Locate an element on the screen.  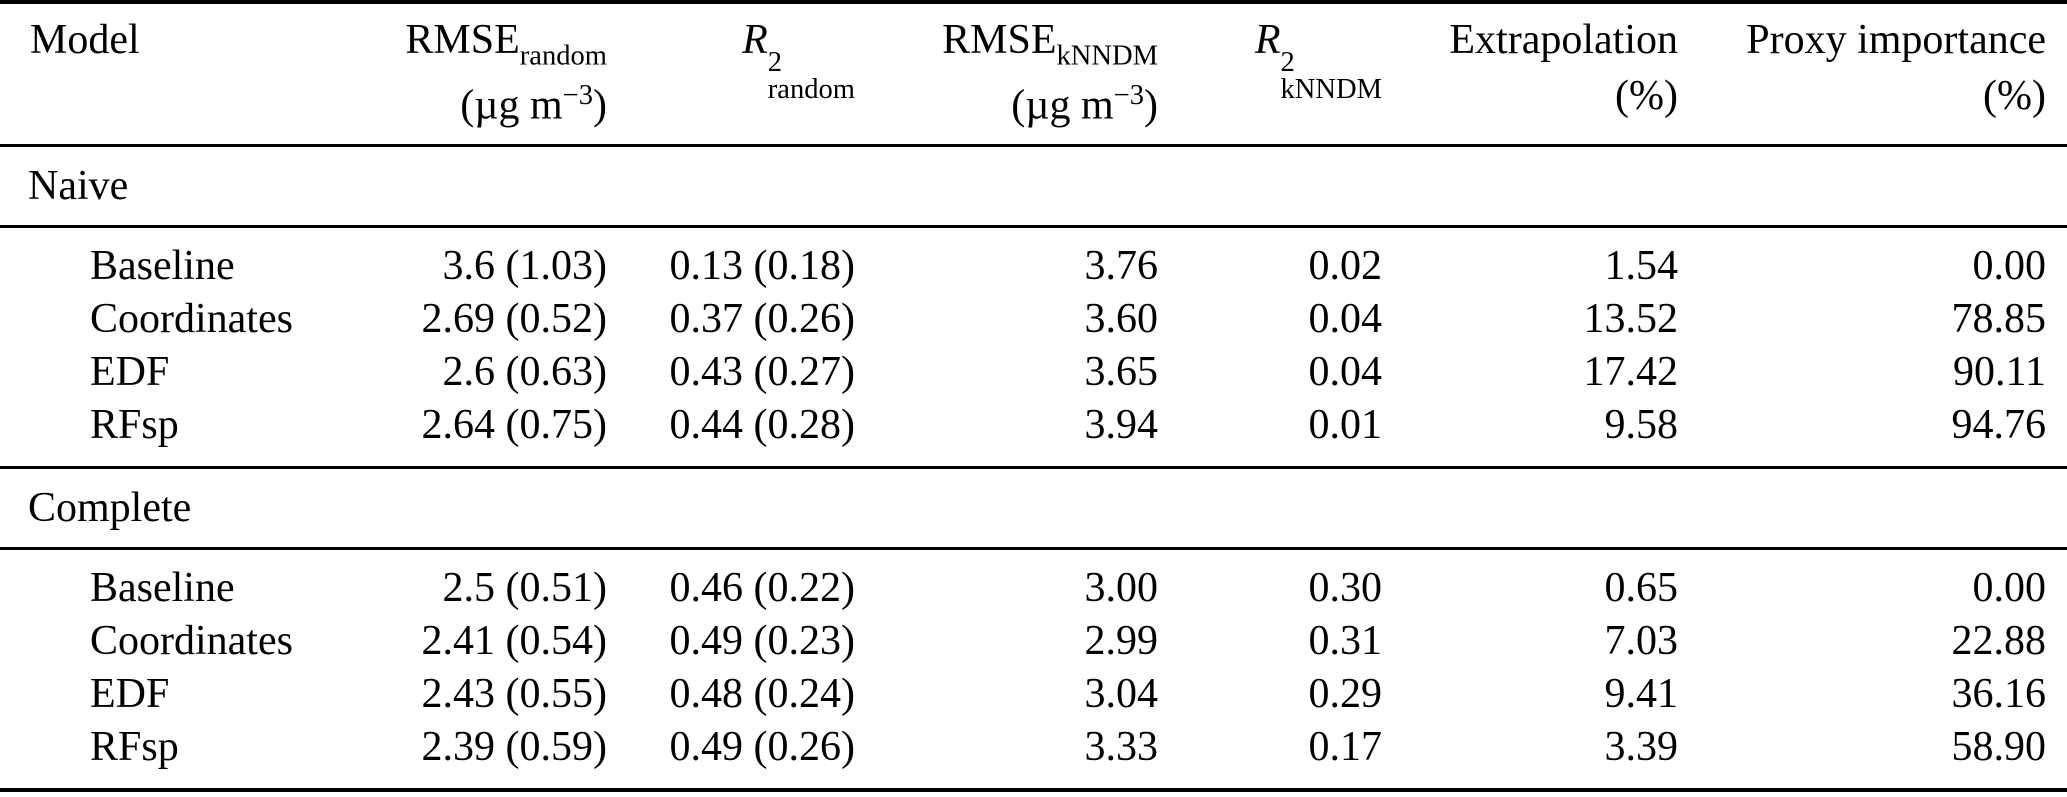
cell-rmse-knndm: 3.65 is located at coordinates (1121, 372).